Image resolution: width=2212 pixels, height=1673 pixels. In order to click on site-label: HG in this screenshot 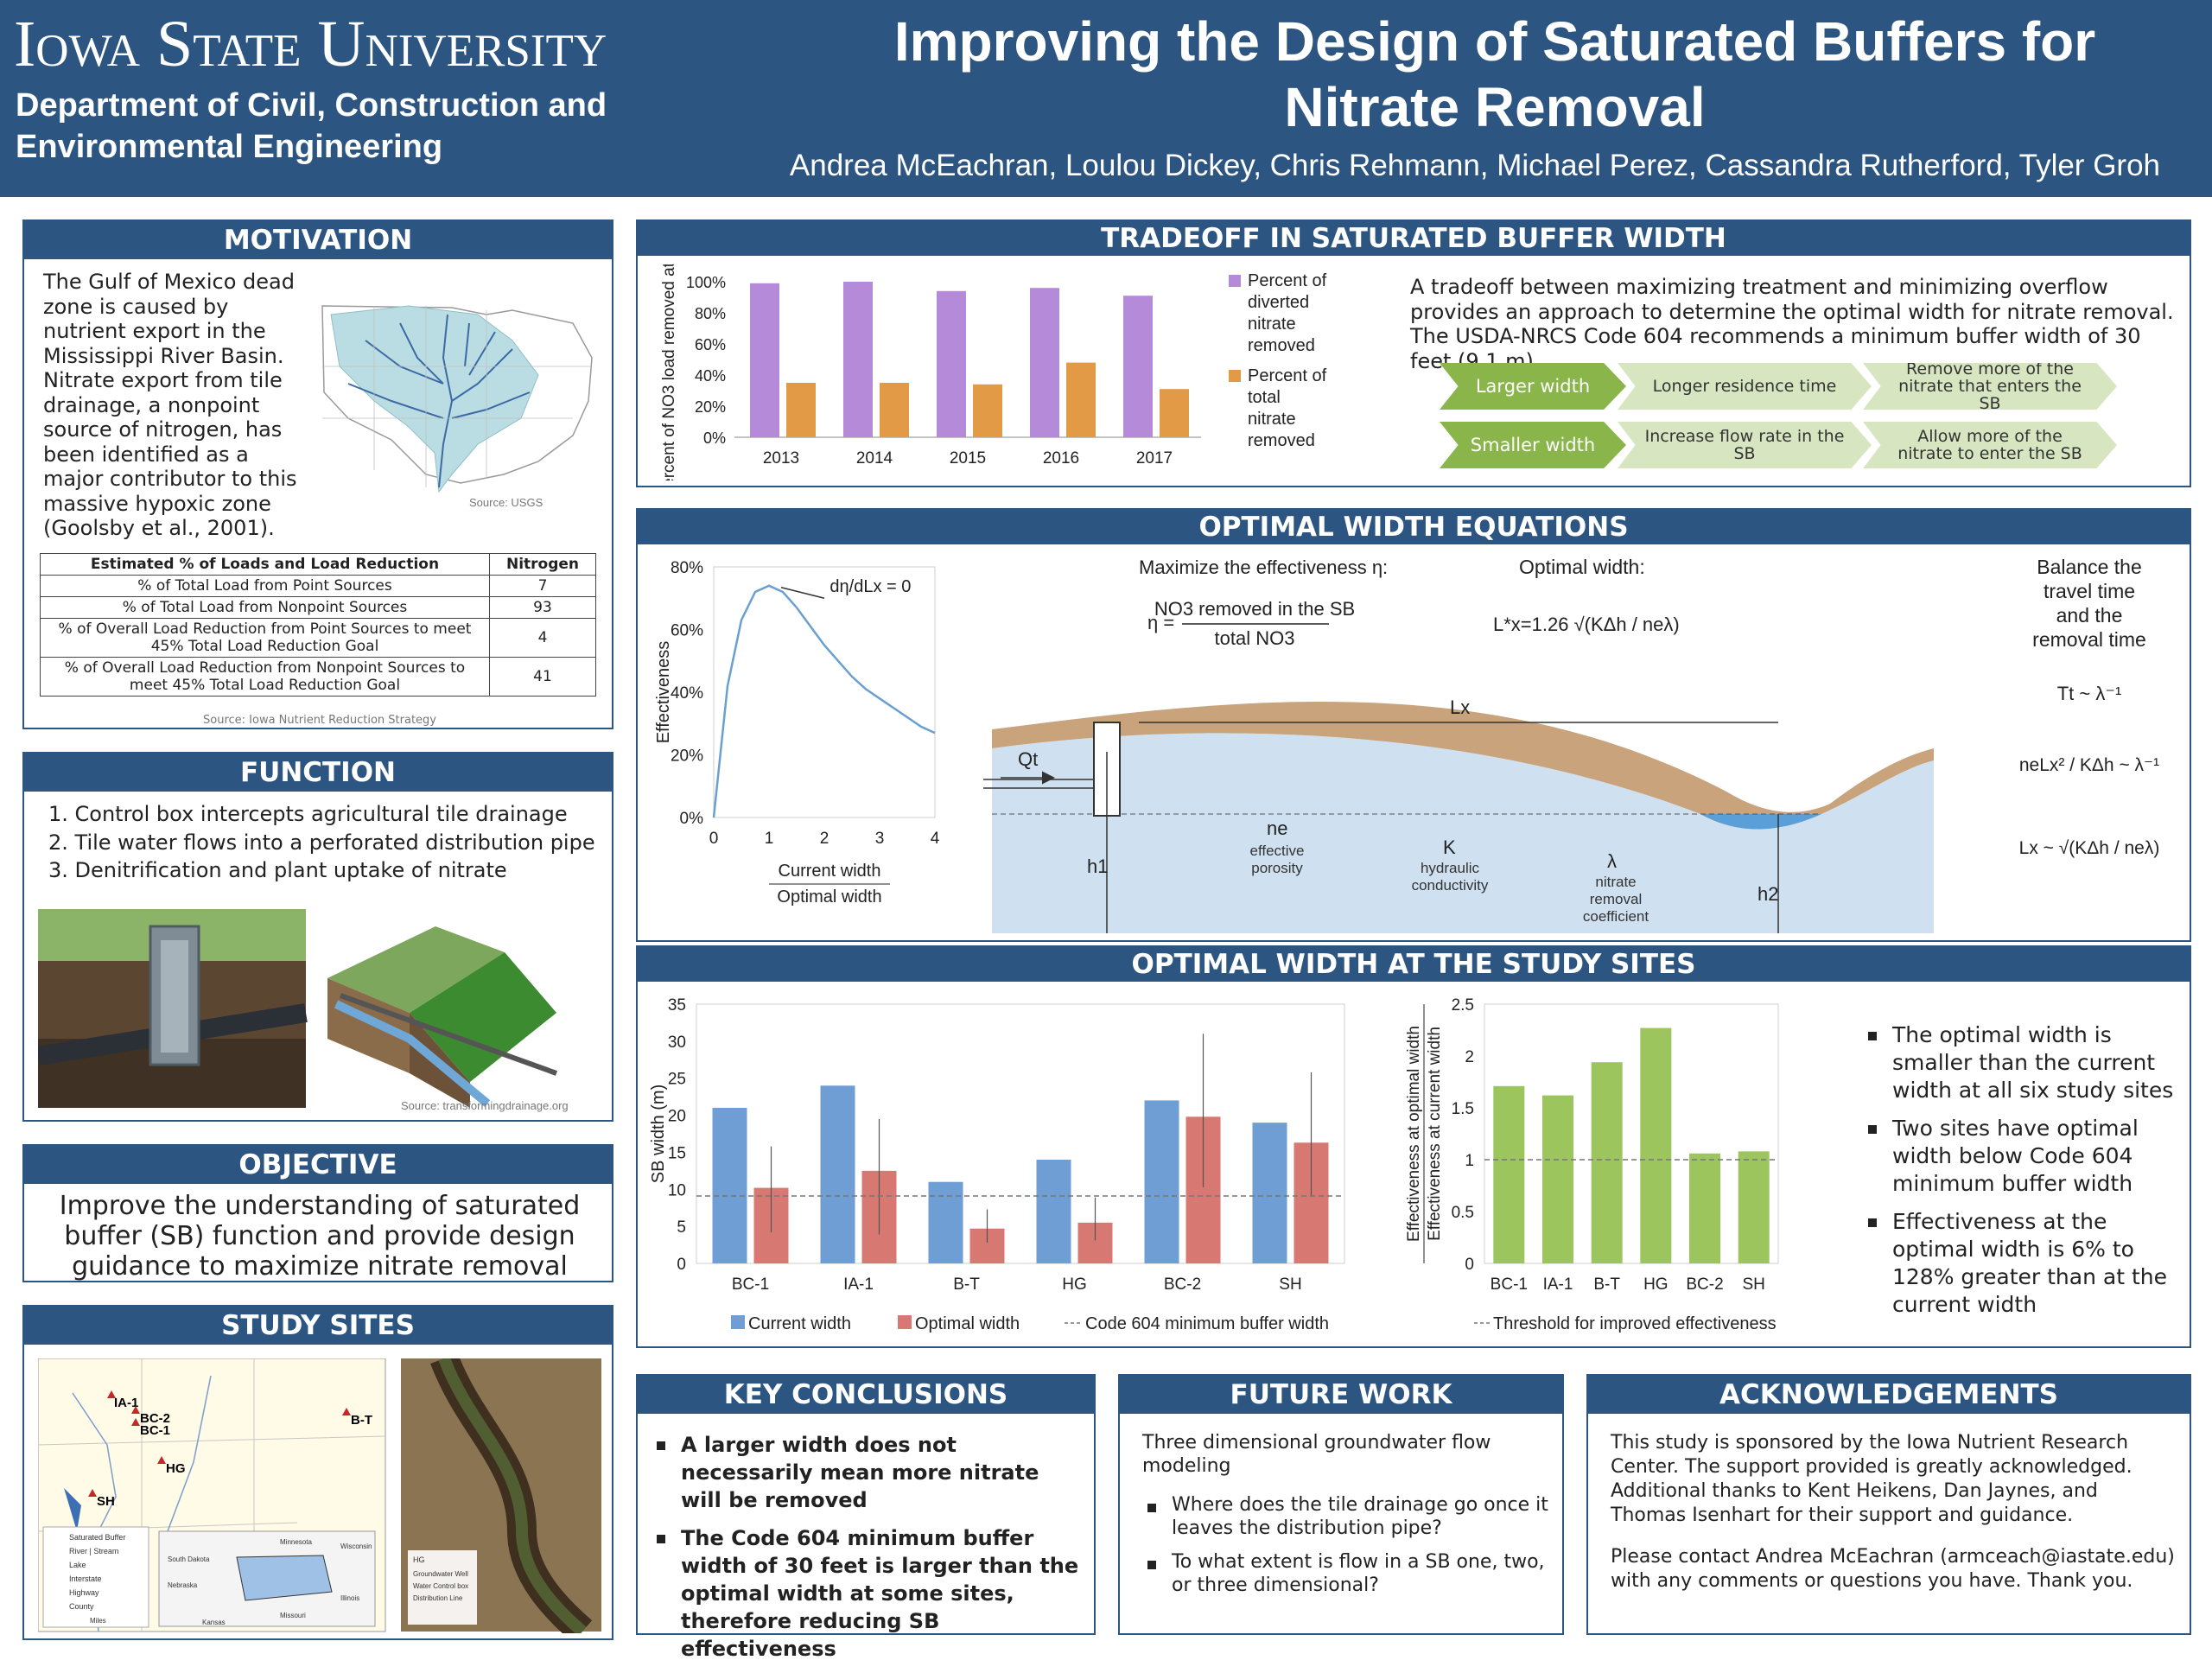, I will do `click(176, 1468)`.